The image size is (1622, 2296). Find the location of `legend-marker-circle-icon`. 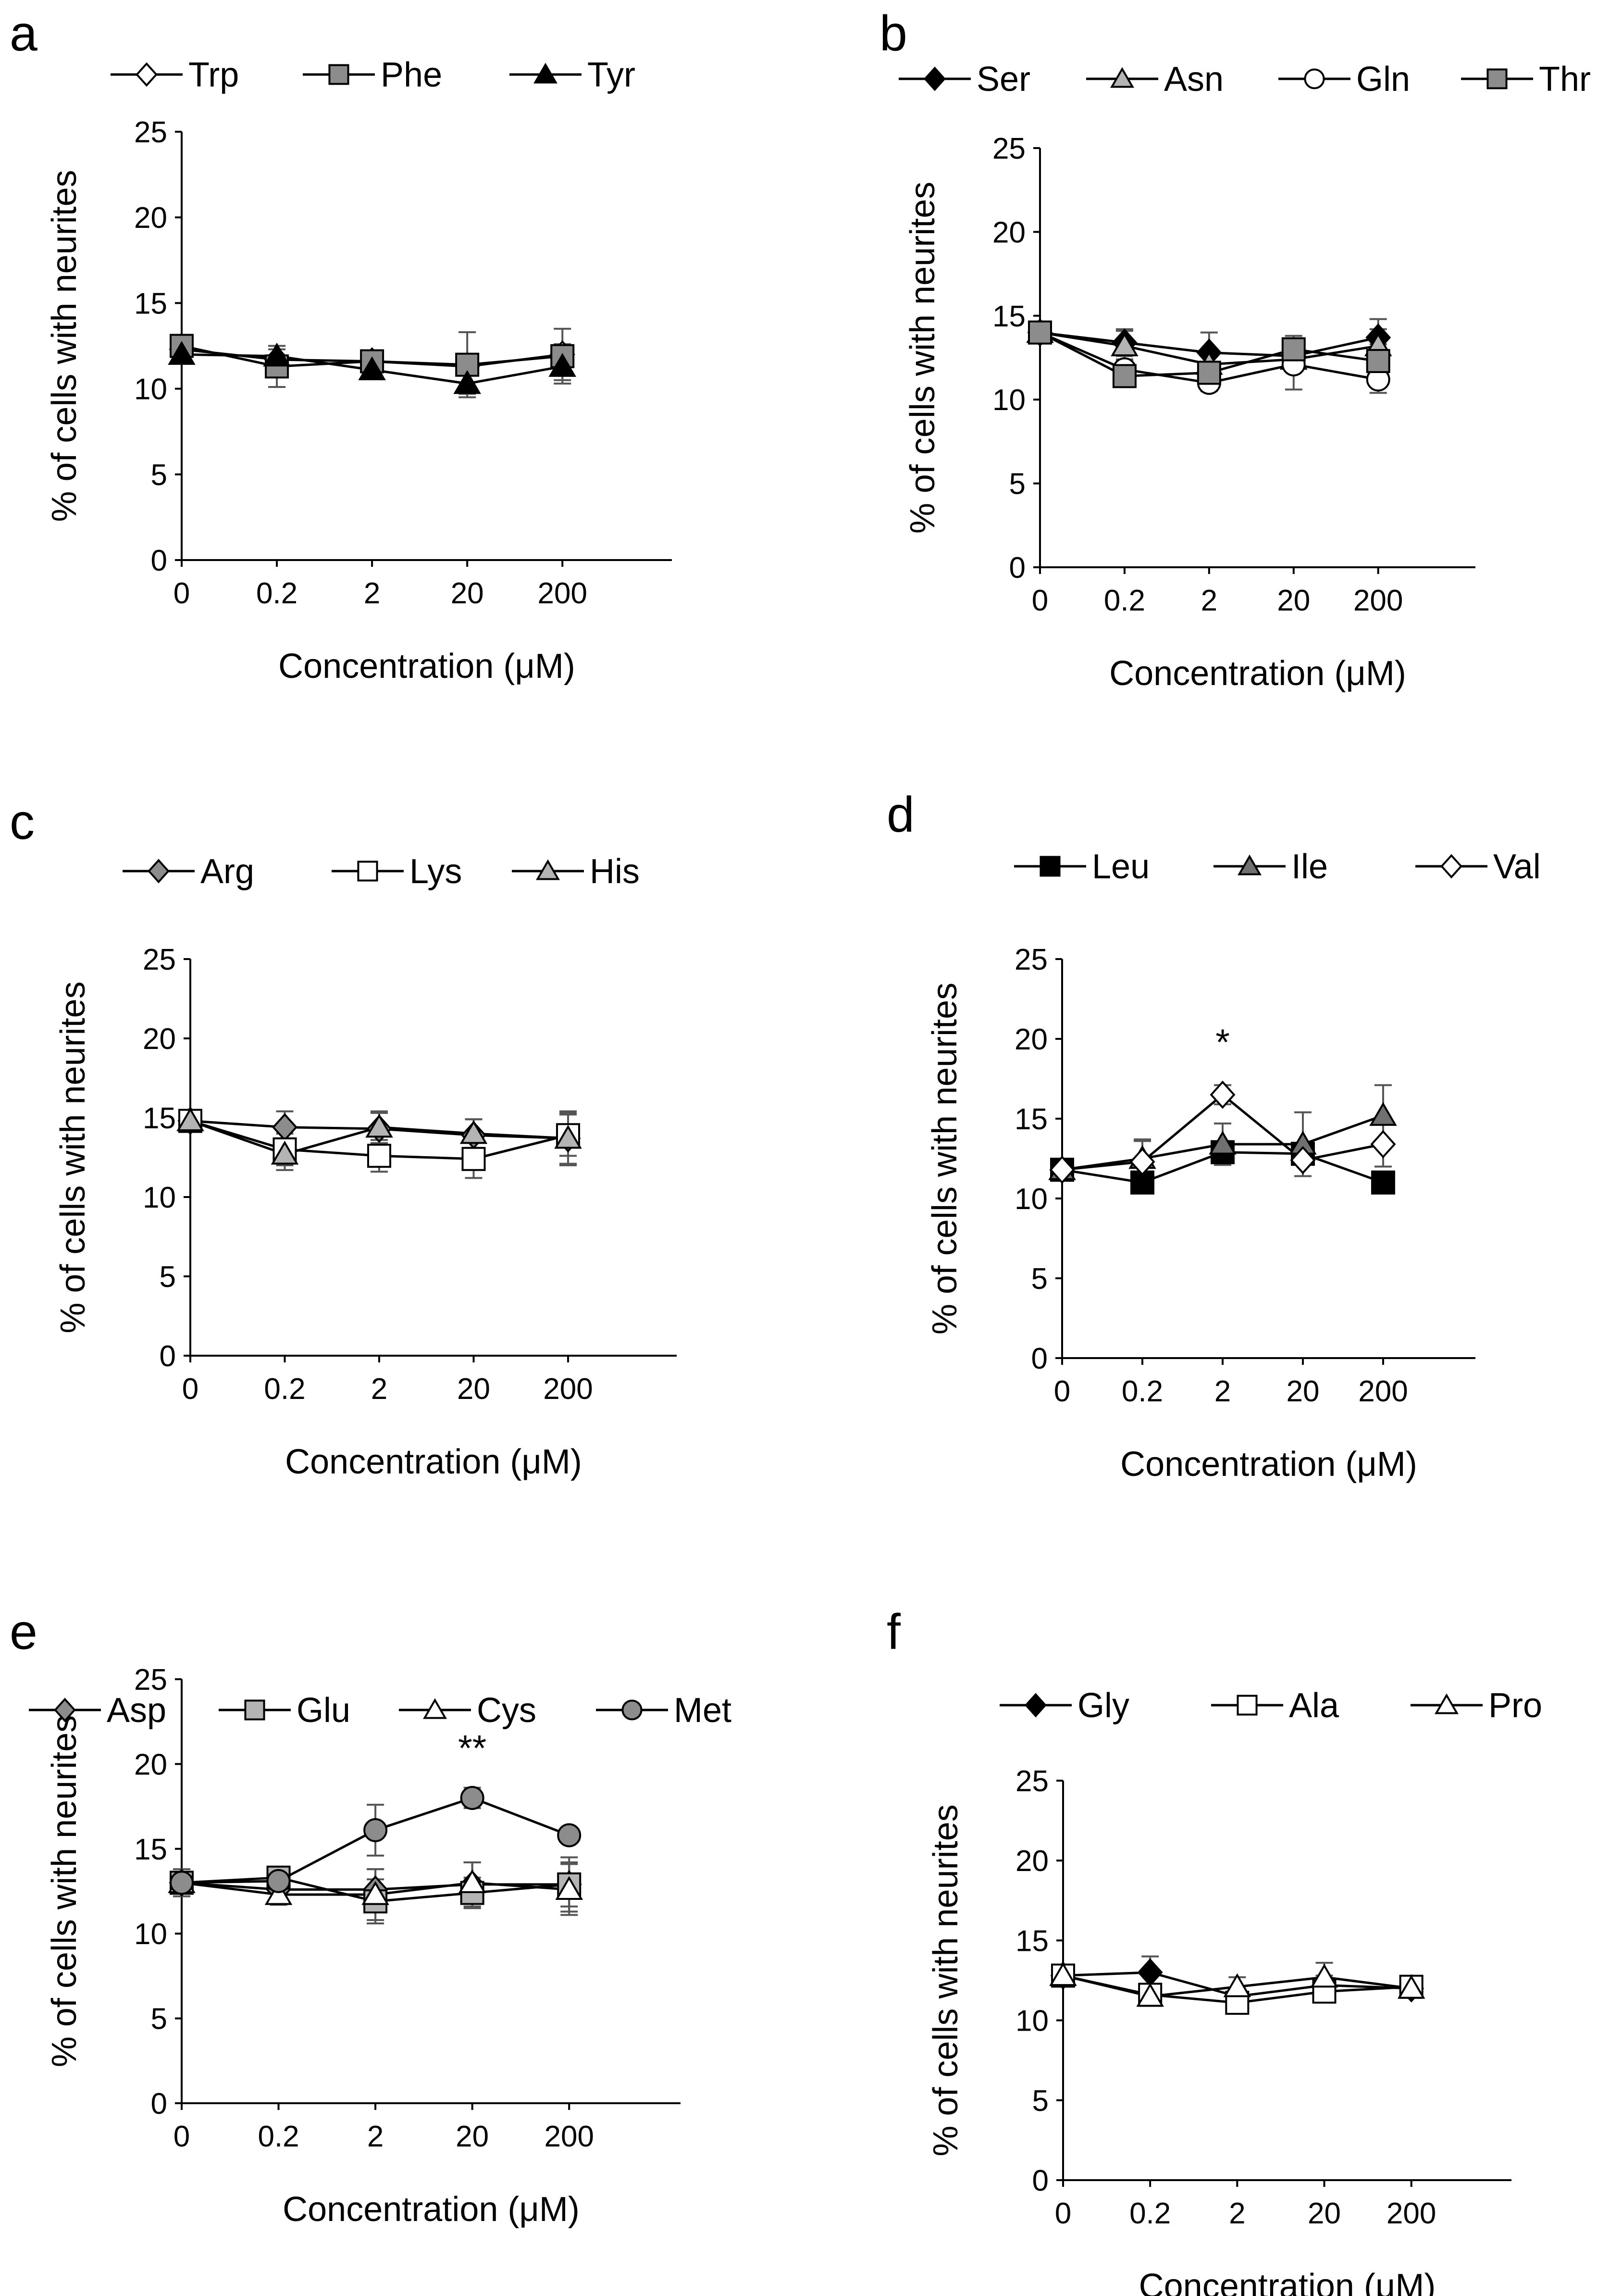

legend-marker-circle-icon is located at coordinates (632, 1710).